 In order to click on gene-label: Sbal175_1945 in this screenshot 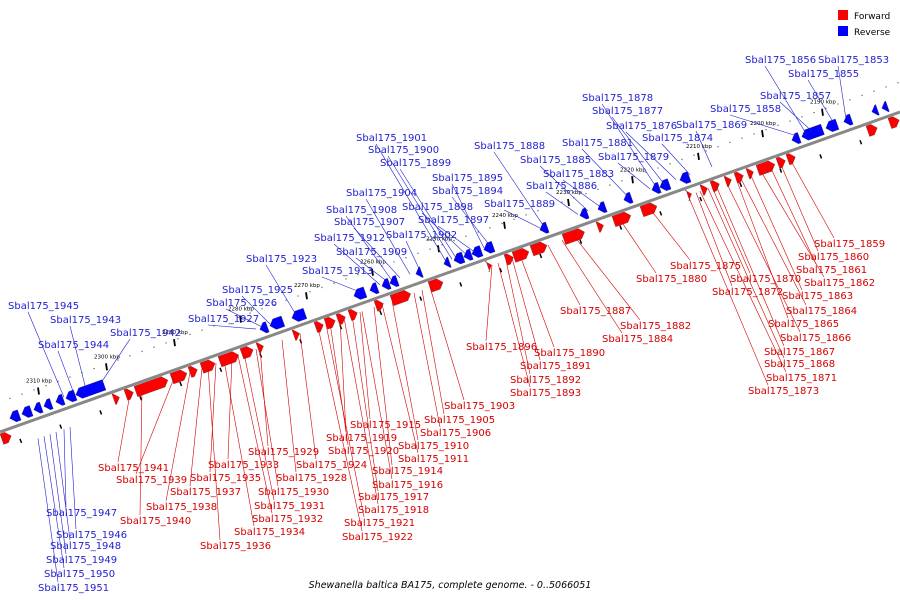, I will do `click(43, 306)`.